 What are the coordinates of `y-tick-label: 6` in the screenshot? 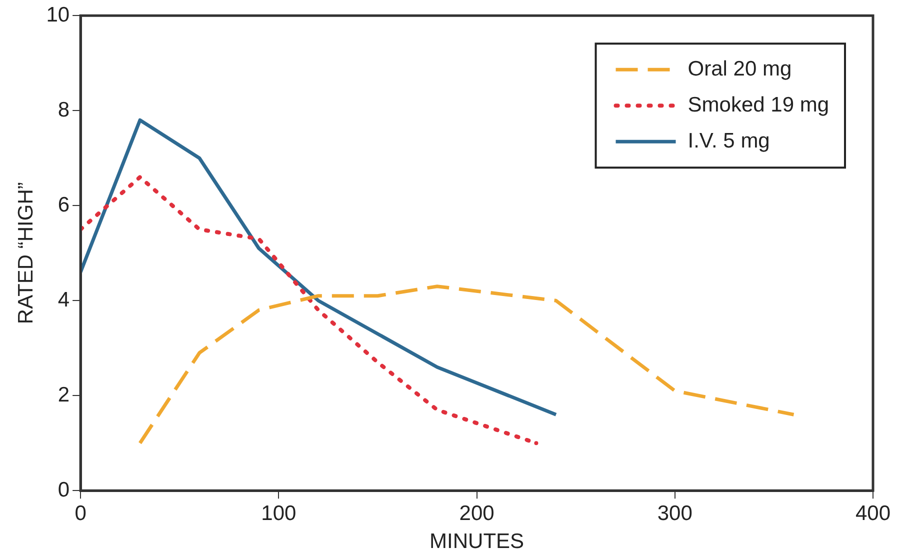 It's located at (64, 204).